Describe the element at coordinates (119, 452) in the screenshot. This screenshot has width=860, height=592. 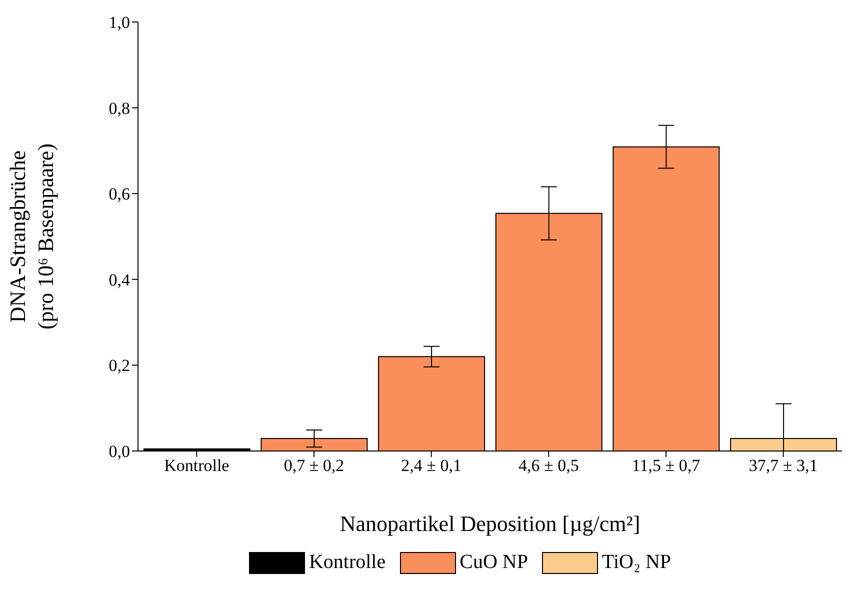
I see `y-tick-label: 0,0` at that location.